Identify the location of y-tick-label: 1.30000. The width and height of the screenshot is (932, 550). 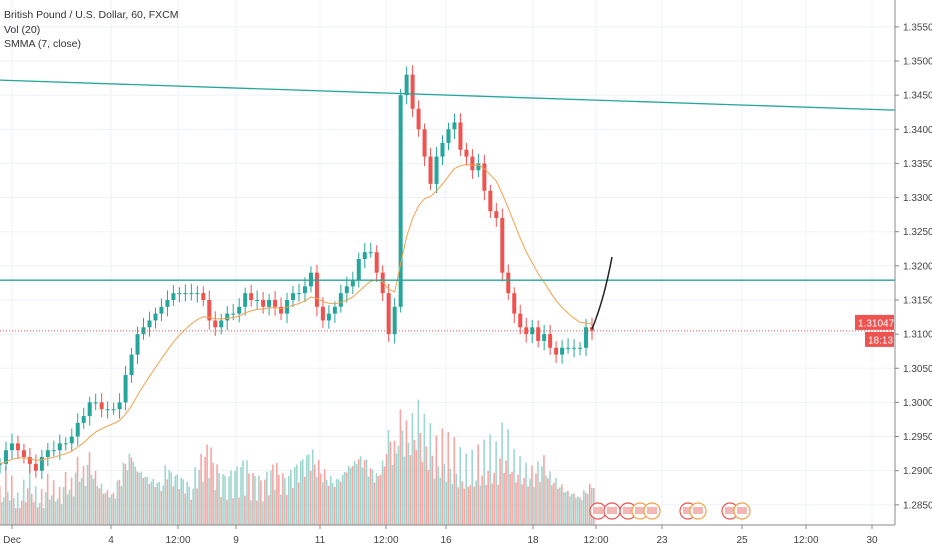
(917, 403).